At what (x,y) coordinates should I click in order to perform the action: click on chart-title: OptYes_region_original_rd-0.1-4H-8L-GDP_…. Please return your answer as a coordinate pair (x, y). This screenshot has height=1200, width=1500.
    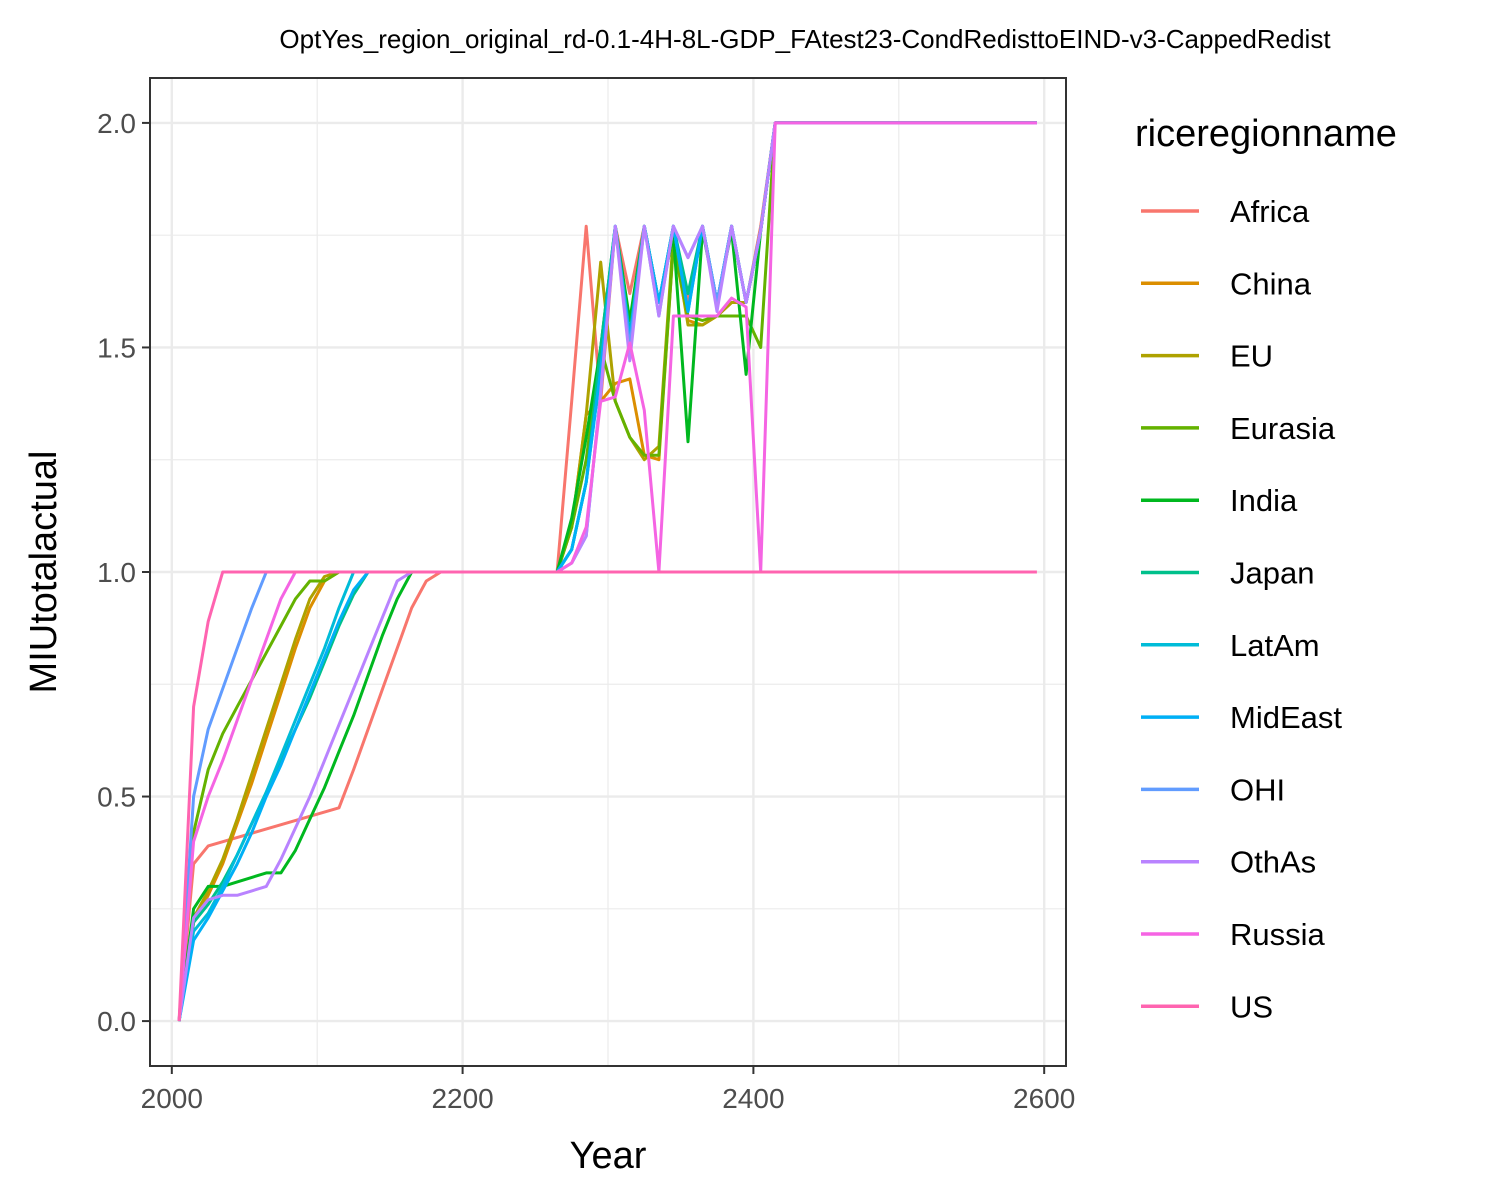
    Looking at the image, I should click on (805, 39).